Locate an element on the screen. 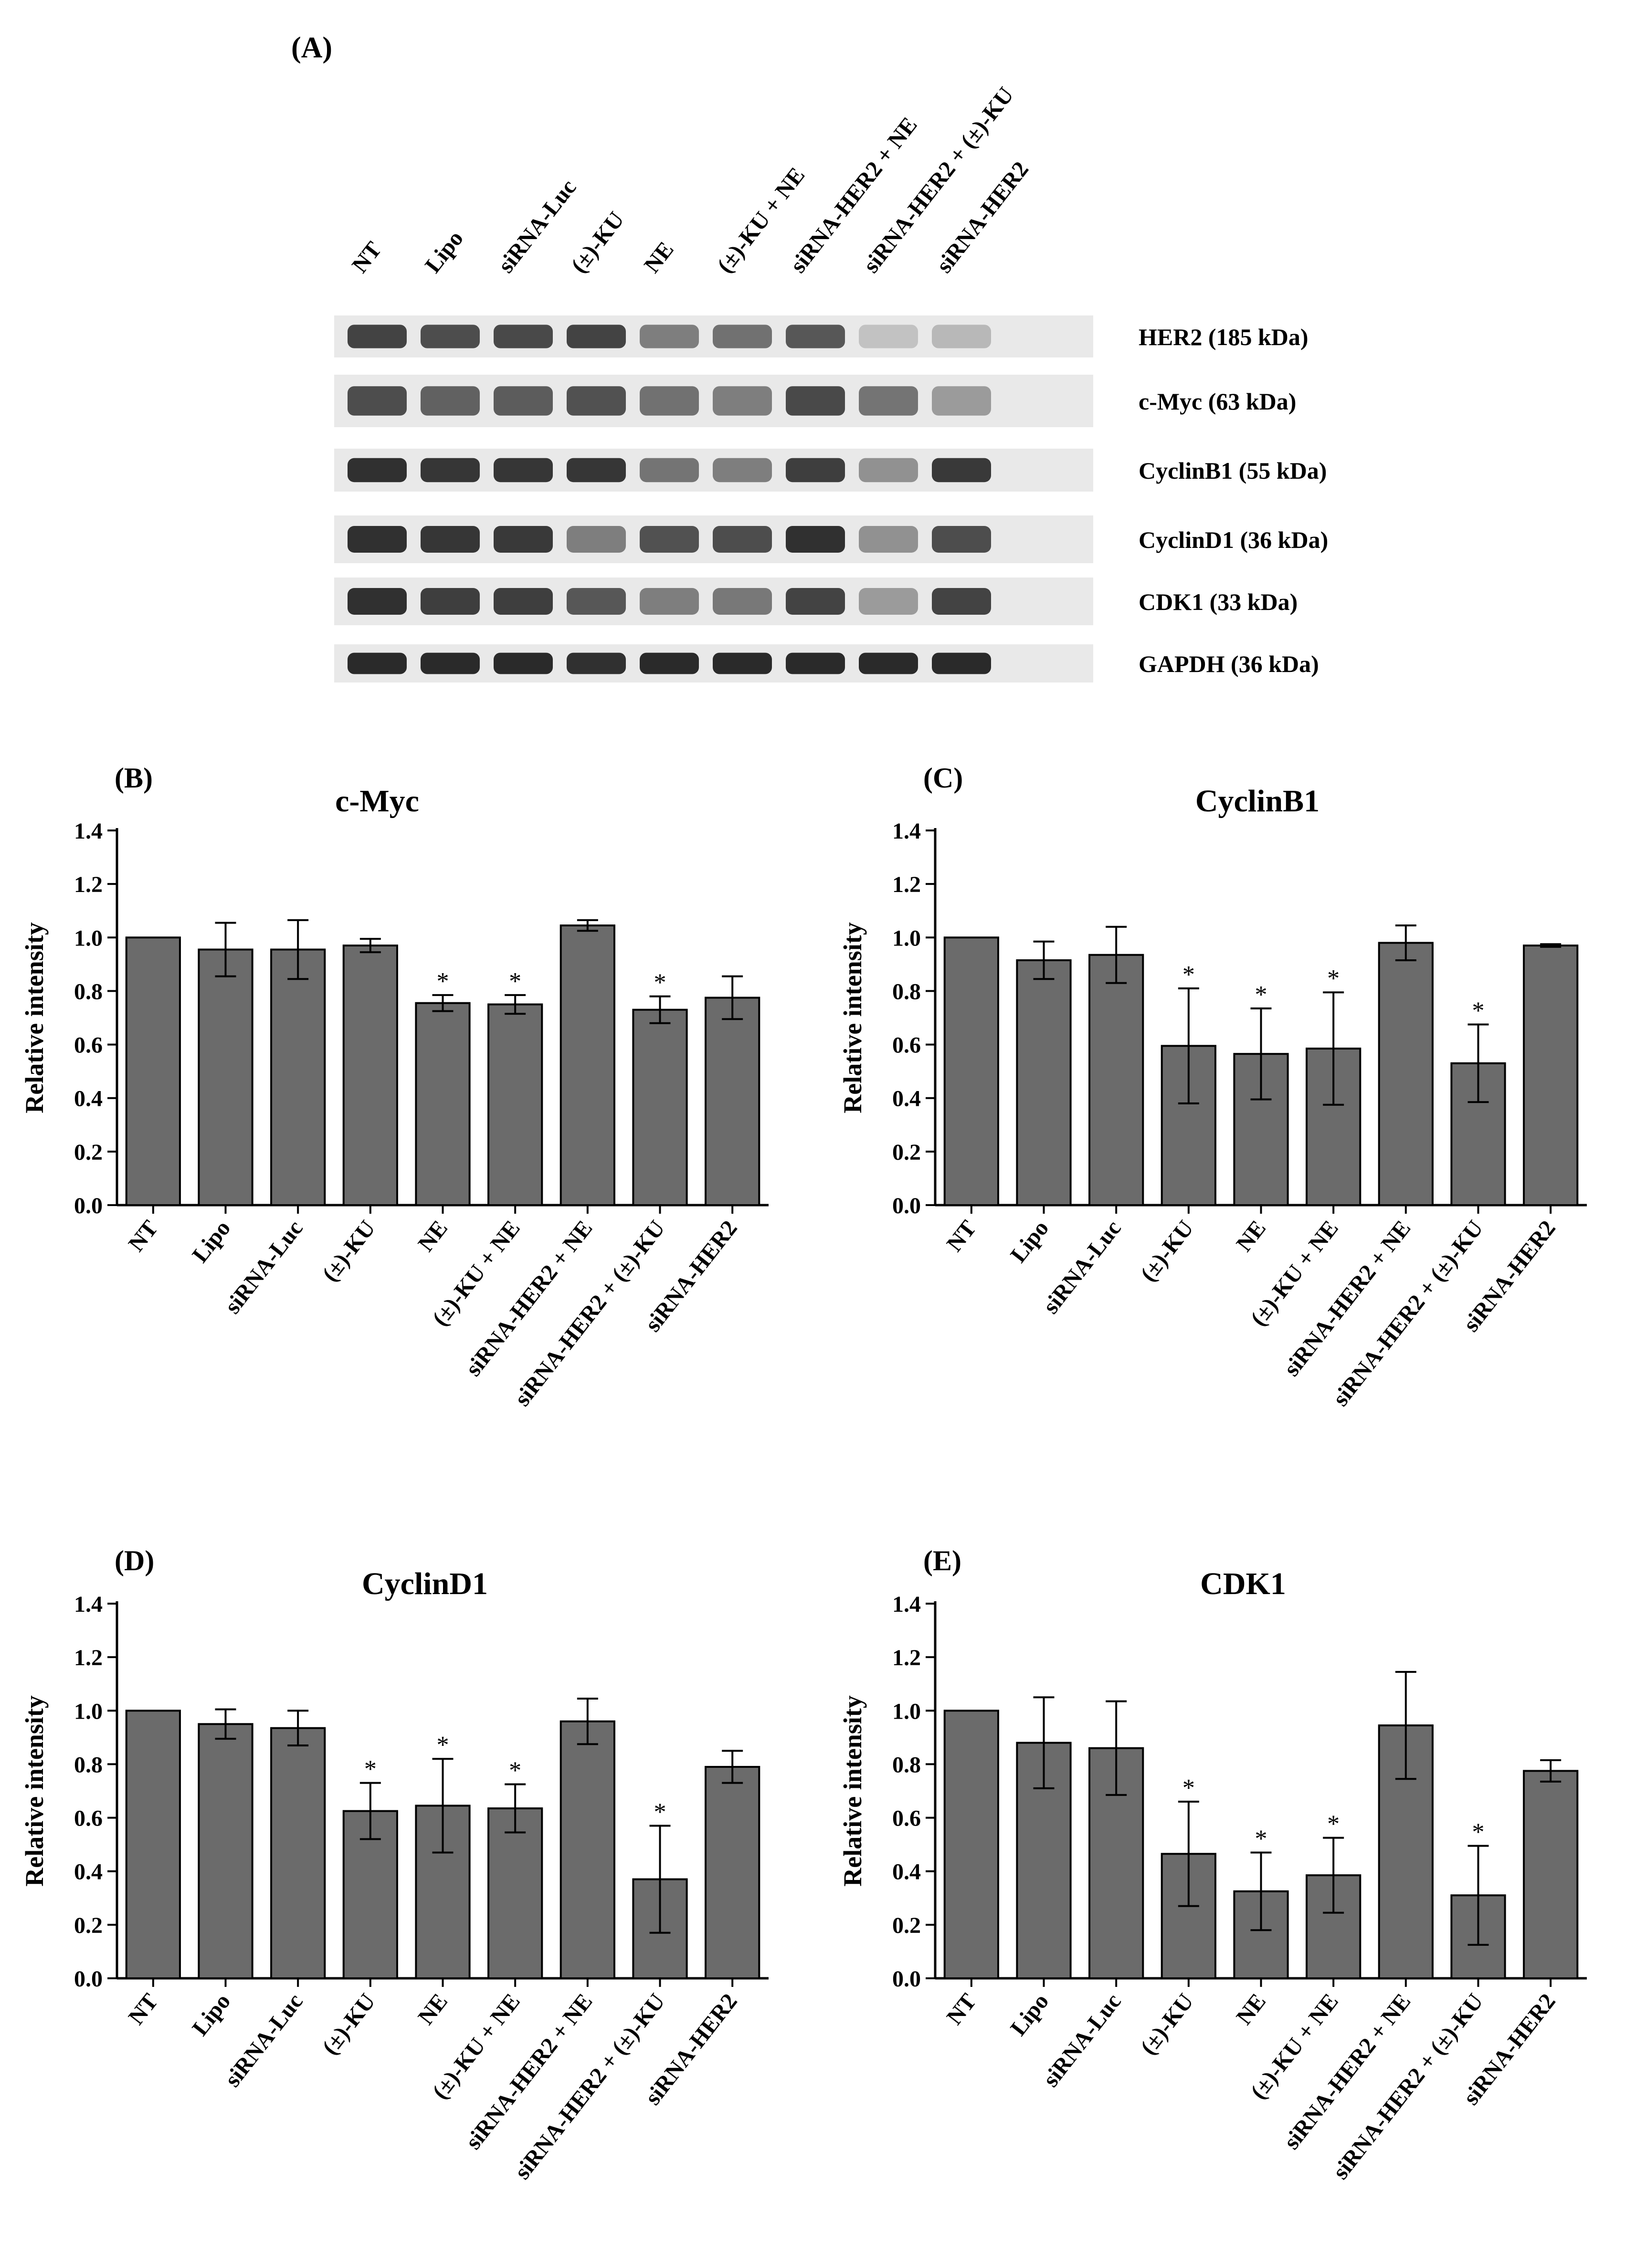 Image resolution: width=1636 pixels, height=2268 pixels. blot-row: c-Myc (63 kDa) is located at coordinates (815, 401).